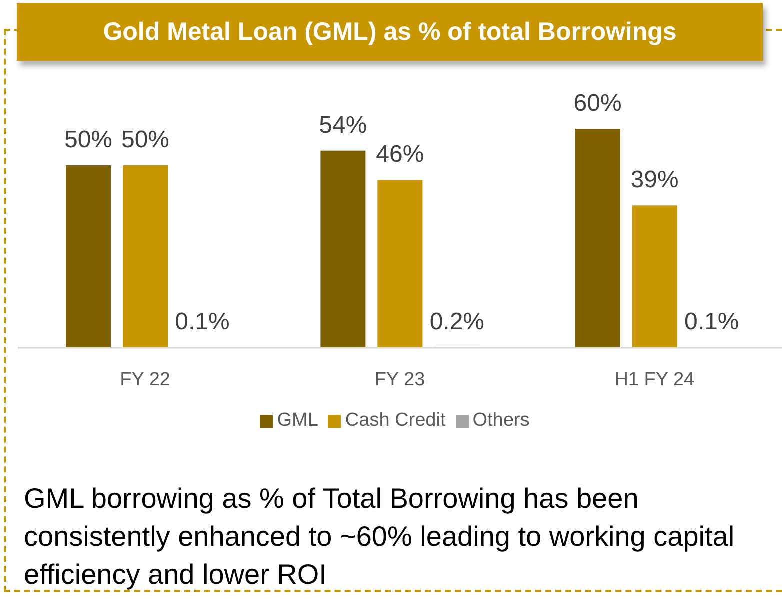 The image size is (782, 599). I want to click on data-label: 39%, so click(654, 180).